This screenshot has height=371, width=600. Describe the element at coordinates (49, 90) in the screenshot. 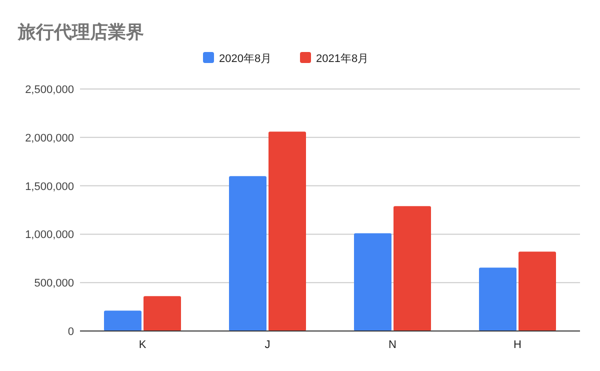

I see `y-tick-label: 2,500,000` at that location.